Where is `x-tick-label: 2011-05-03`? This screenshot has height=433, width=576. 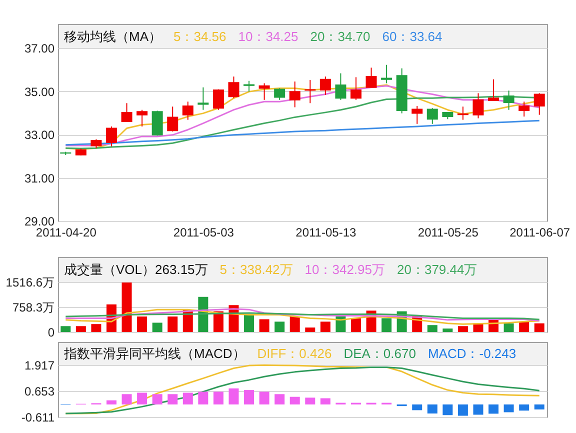
x-tick-label: 2011-05-03 is located at coordinates (203, 233).